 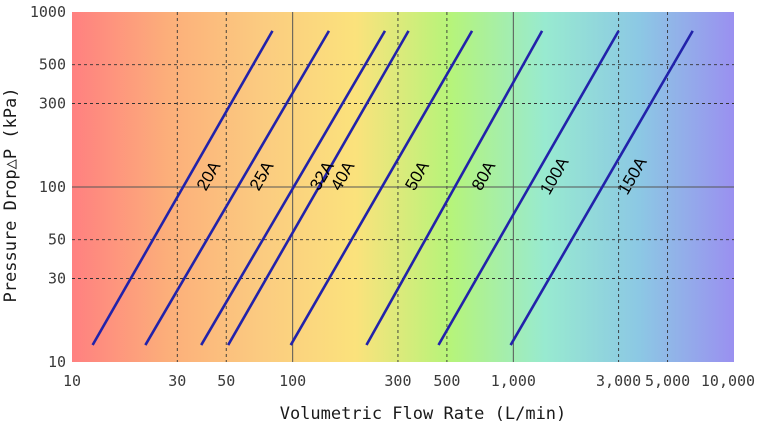 What do you see at coordinates (48, 12) in the screenshot?
I see `y-tick-label: 1000` at bounding box center [48, 12].